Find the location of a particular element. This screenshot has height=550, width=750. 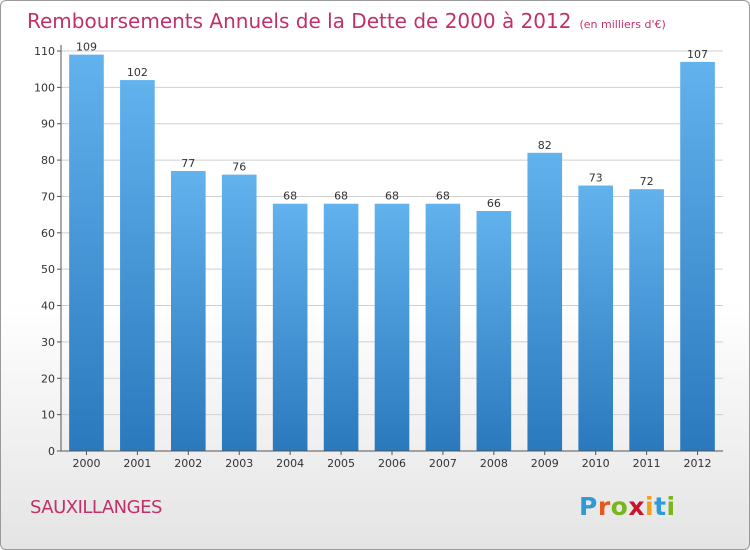

x-tick-label-2008: 2008 is located at coordinates (494, 463).